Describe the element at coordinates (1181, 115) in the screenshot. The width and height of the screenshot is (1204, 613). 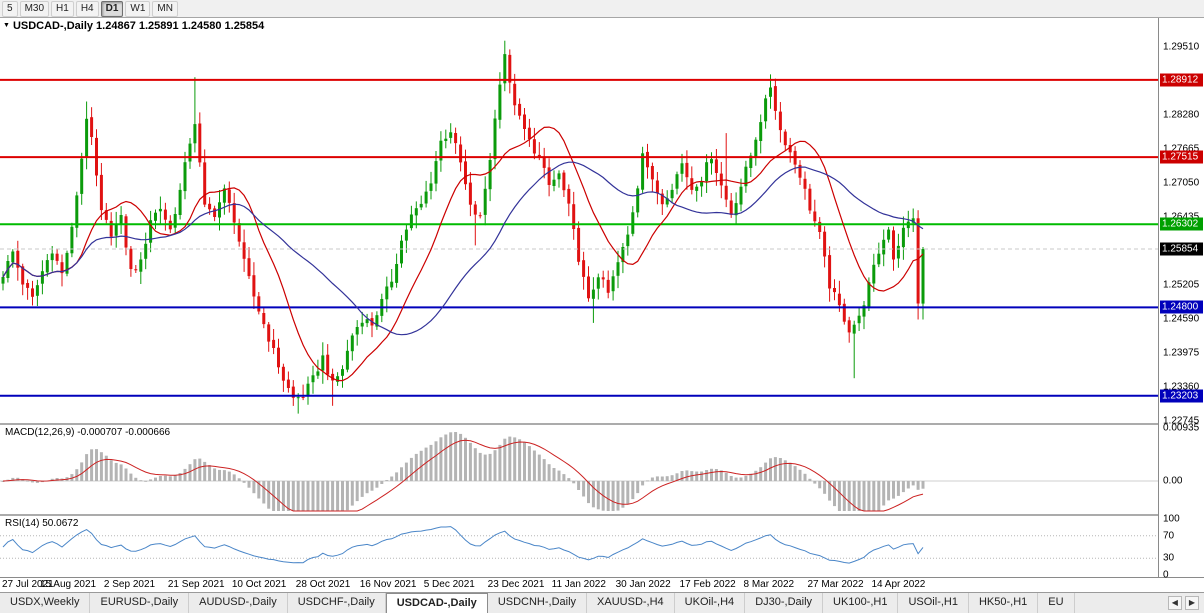
I see `price-tick-label: 1.28280` at that location.